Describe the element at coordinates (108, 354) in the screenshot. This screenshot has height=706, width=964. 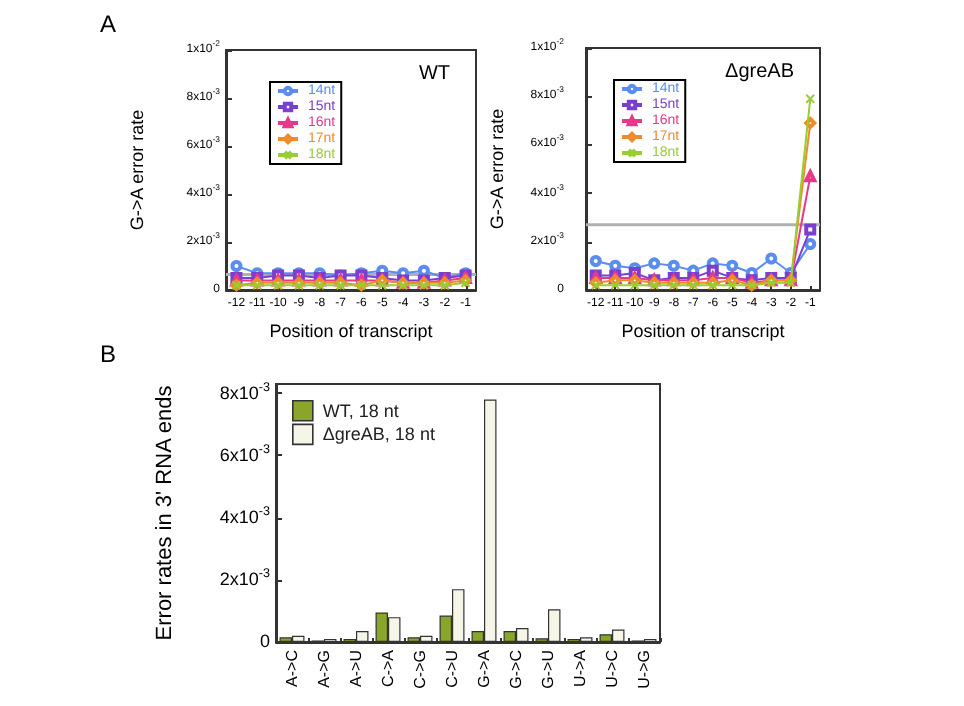
I see `text: B` at that location.